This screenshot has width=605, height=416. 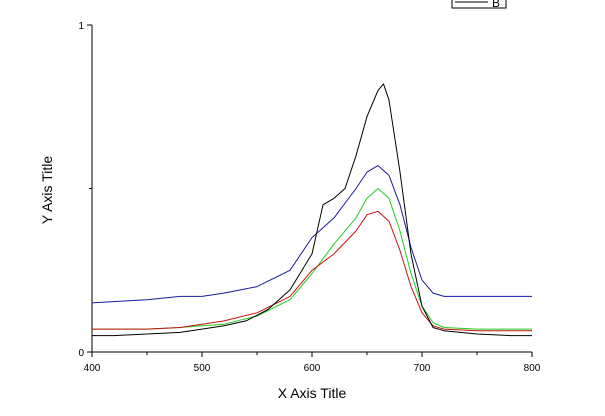 I want to click on x-tick-label: 500, so click(x=202, y=368).